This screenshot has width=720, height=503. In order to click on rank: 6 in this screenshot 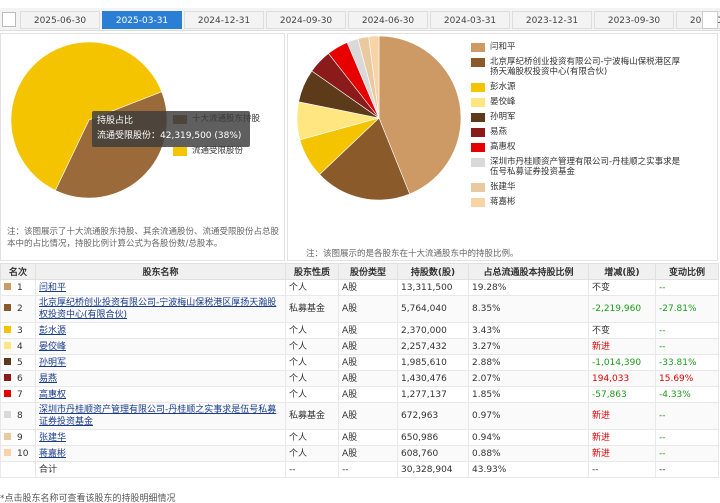, I will do `click(20, 378)`.